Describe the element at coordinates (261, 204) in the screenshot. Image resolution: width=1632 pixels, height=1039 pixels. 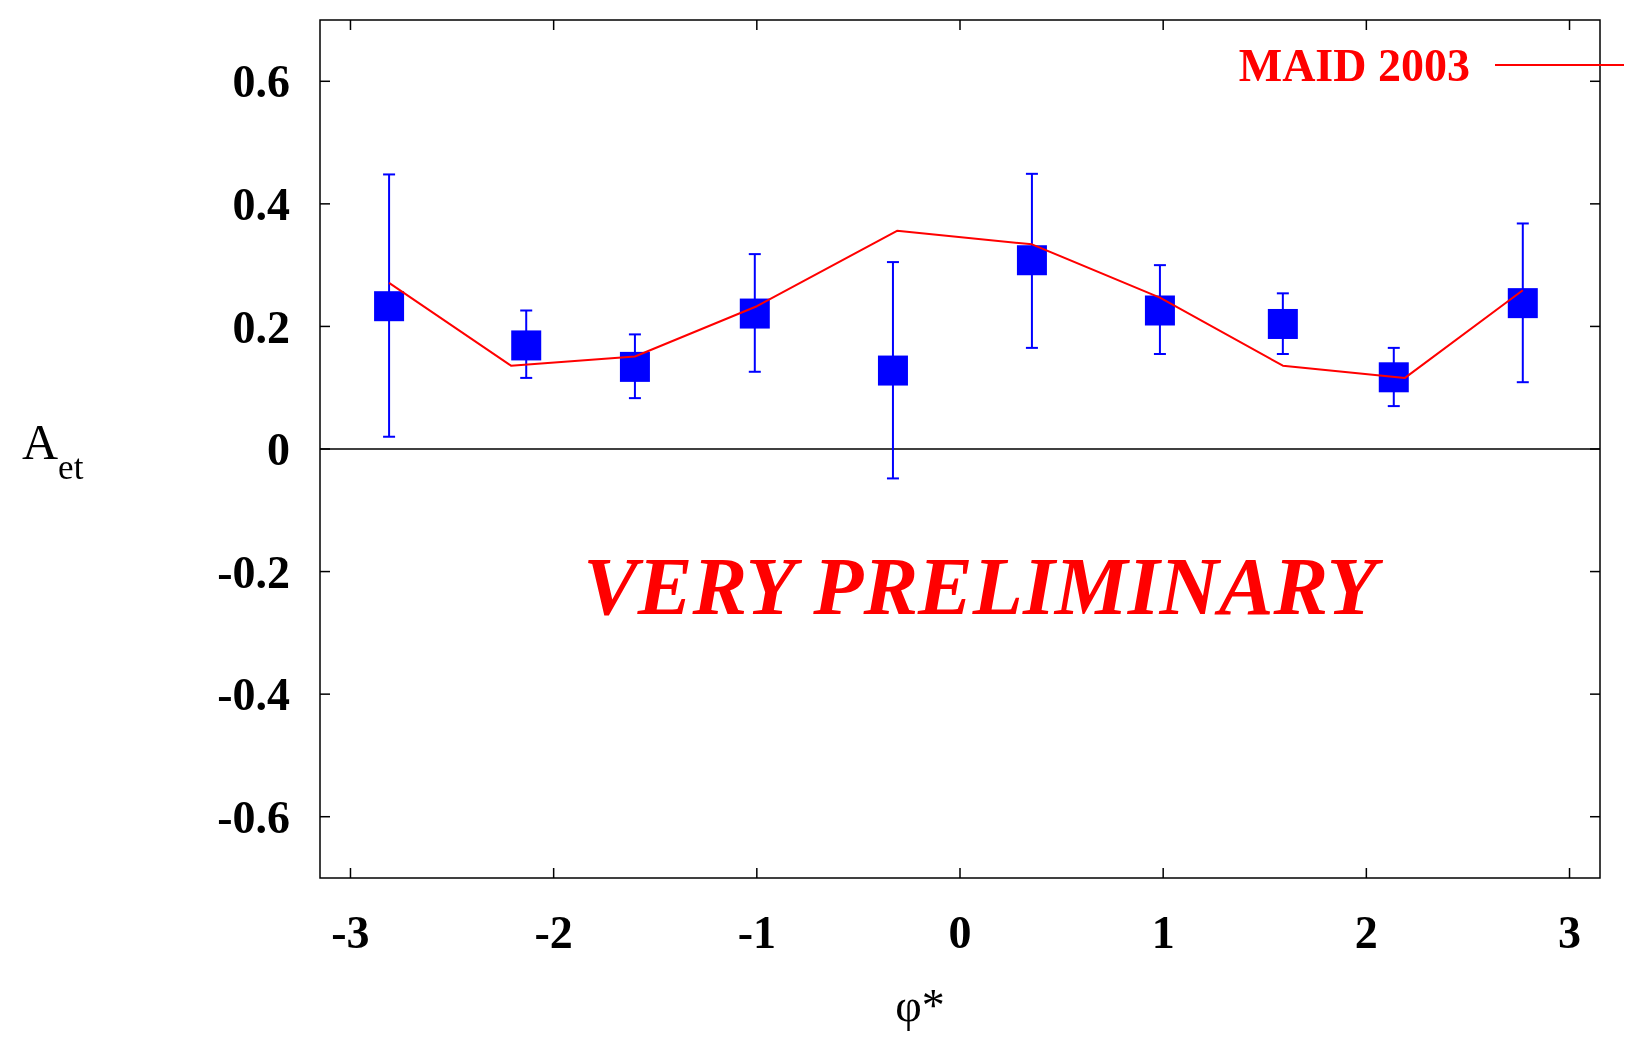
I see `y-tick-label: 0.4` at that location.